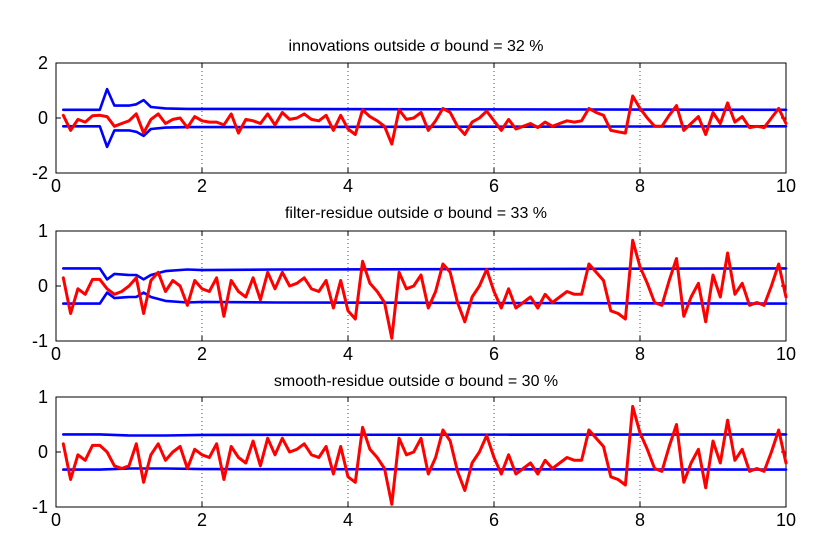 This screenshot has width=831, height=554. Describe the element at coordinates (40, 173) in the screenshot. I see `y-tick-label: -2` at that location.